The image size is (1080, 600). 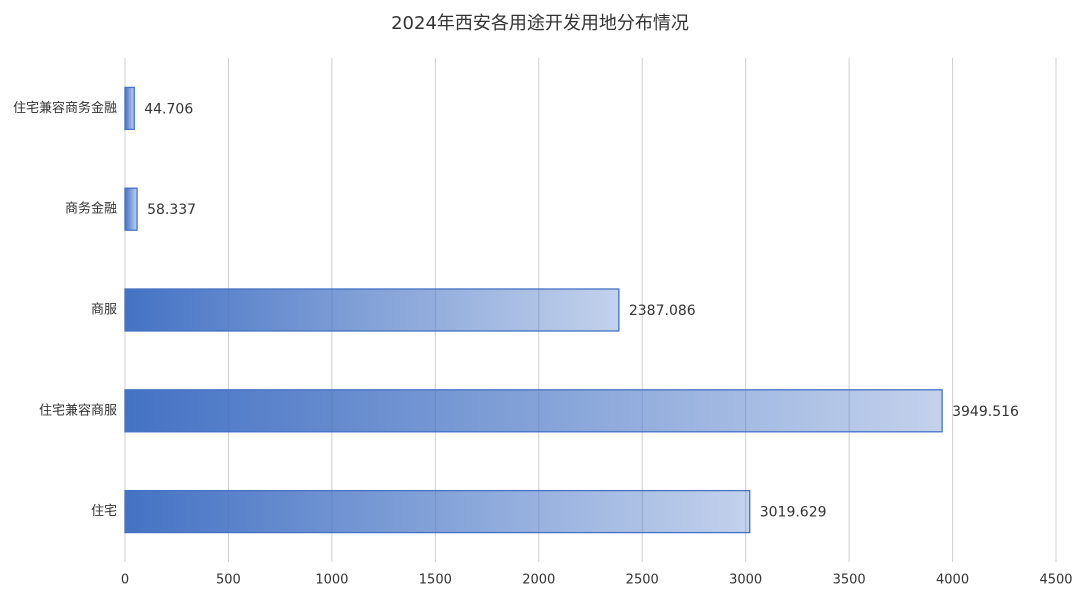 What do you see at coordinates (78, 410) in the screenshot?
I see `y-tick-label: 住宅兼容商服` at bounding box center [78, 410].